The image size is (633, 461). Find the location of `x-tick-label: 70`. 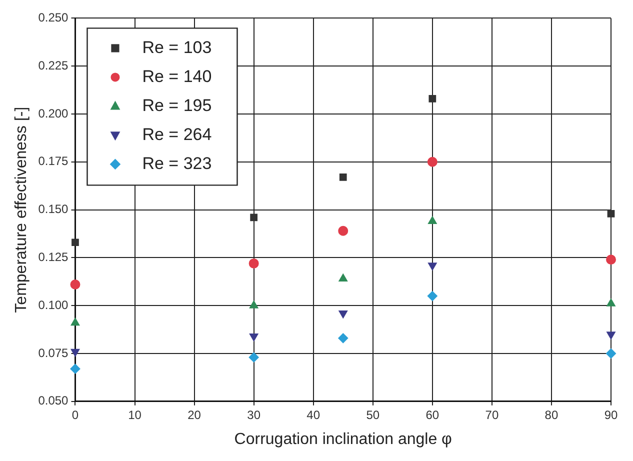

x-tick-label: 70 is located at coordinates (492, 415).